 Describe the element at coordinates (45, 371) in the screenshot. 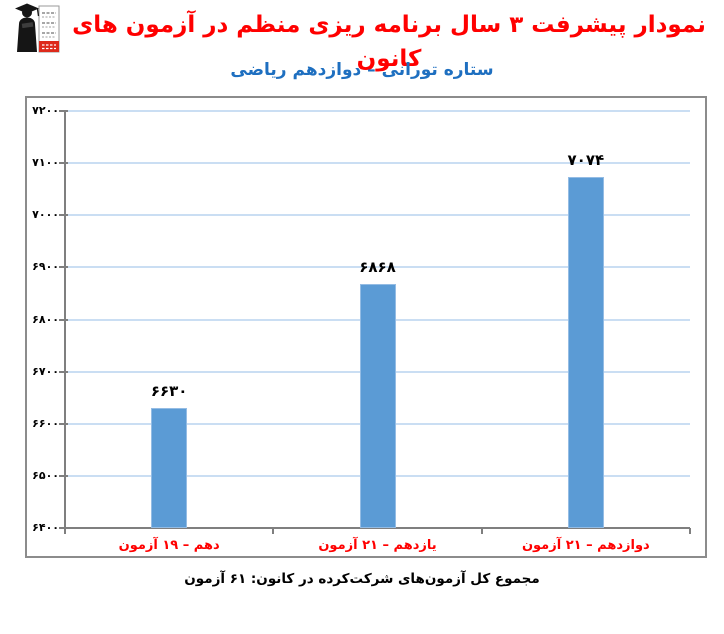

I see `y-axis-label: ۶۷۰۰` at that location.